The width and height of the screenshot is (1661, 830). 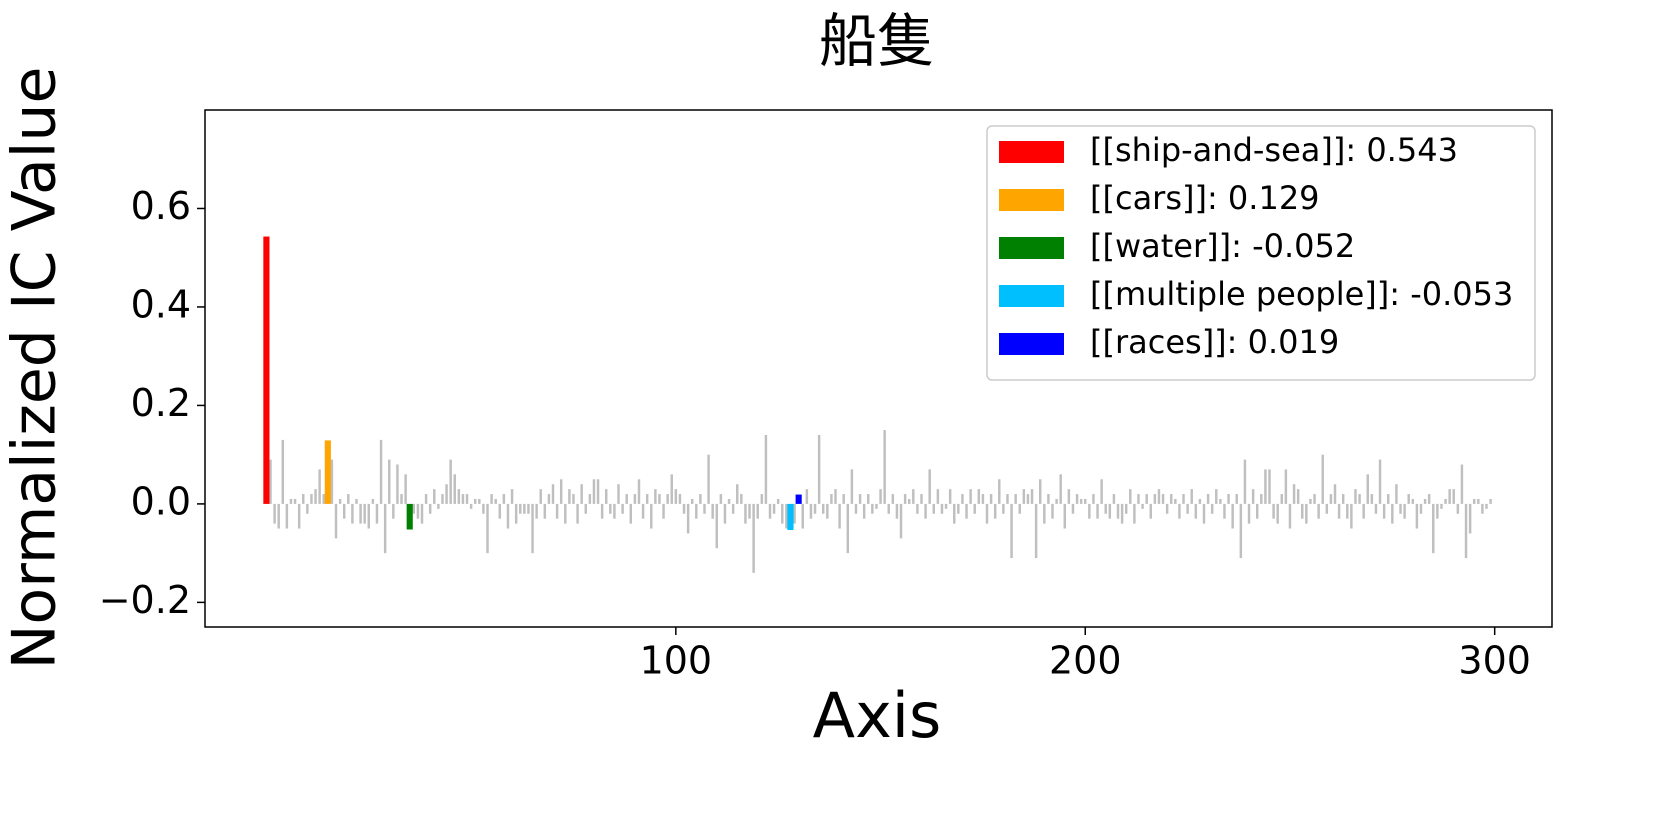 What do you see at coordinates (161, 403) in the screenshot?
I see `y-tick-label: 0.2` at bounding box center [161, 403].